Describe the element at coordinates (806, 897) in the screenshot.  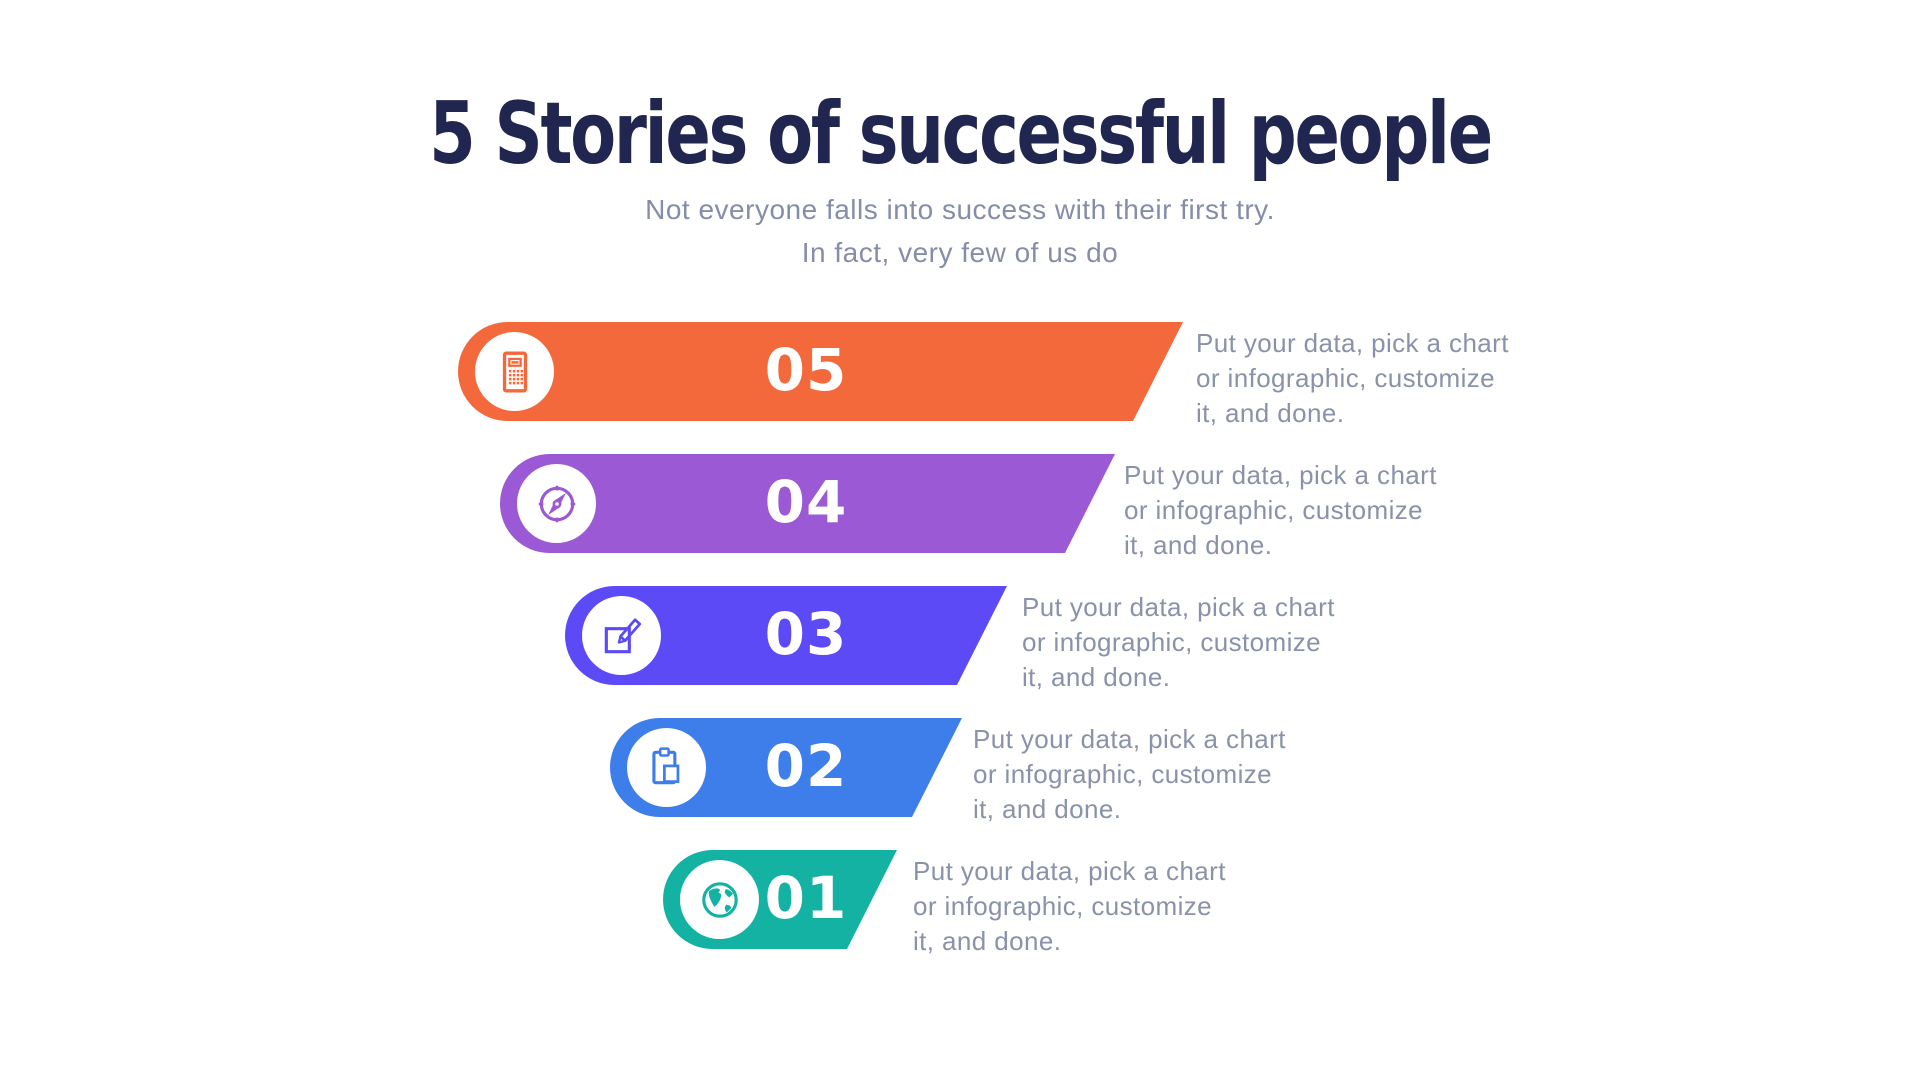
I see `step-number: 01` at that location.